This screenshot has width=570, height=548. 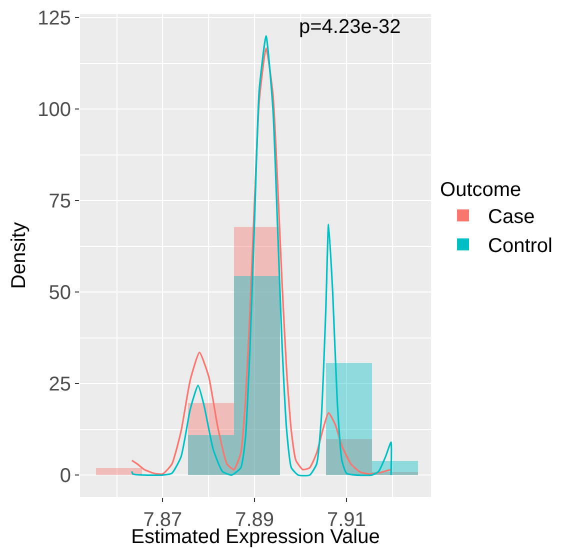 What do you see at coordinates (511, 217) in the screenshot?
I see `legend-label: Case` at bounding box center [511, 217].